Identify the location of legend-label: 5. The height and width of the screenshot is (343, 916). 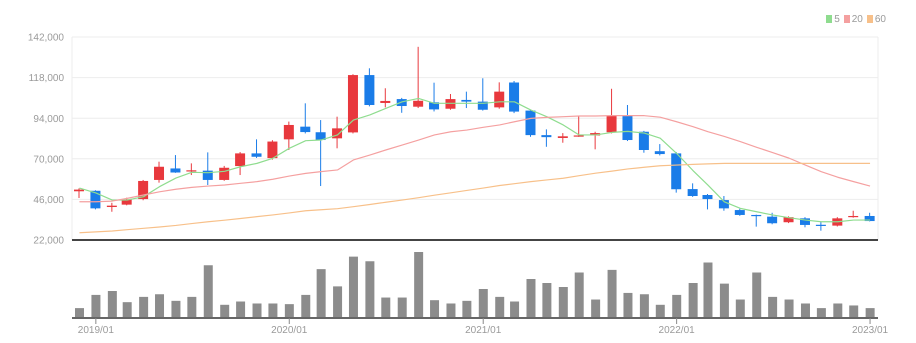
(837, 19).